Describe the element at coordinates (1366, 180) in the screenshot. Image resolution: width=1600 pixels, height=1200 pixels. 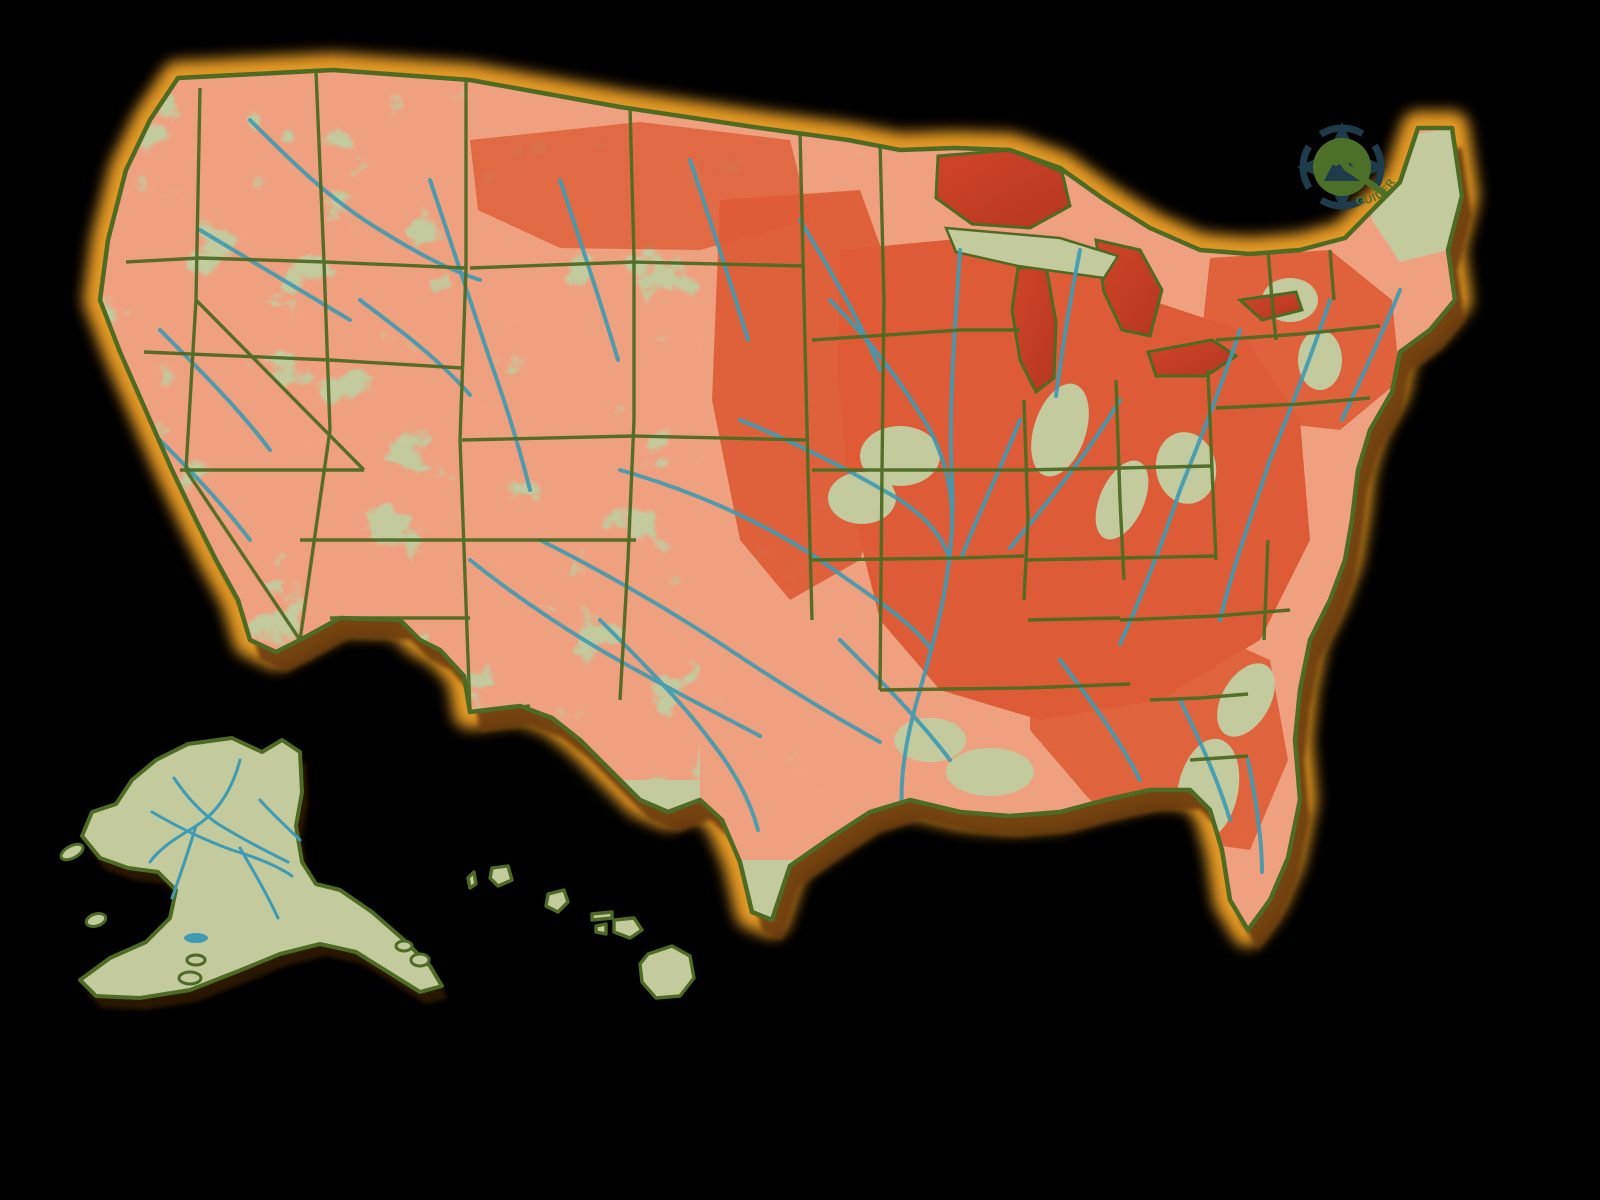
I see `logo-swoosh` at that location.